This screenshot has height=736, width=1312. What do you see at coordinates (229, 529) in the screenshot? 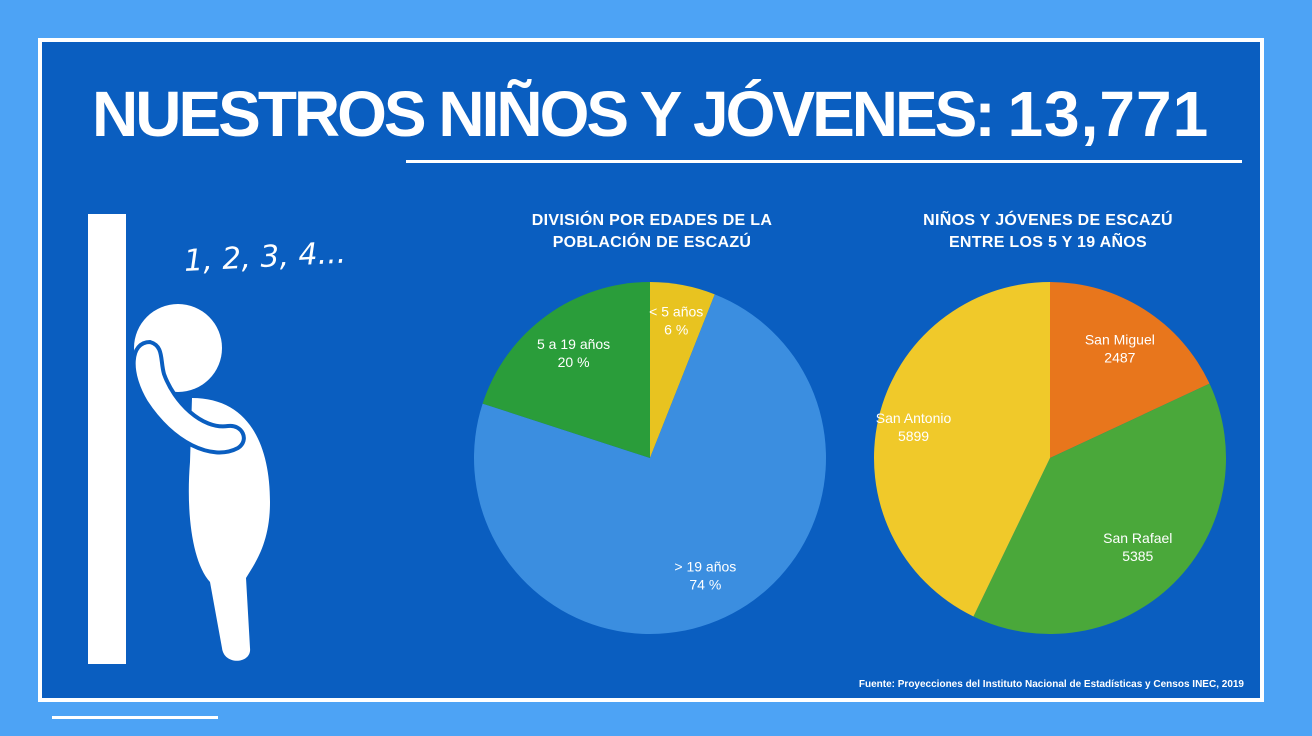
I see `person-body` at bounding box center [229, 529].